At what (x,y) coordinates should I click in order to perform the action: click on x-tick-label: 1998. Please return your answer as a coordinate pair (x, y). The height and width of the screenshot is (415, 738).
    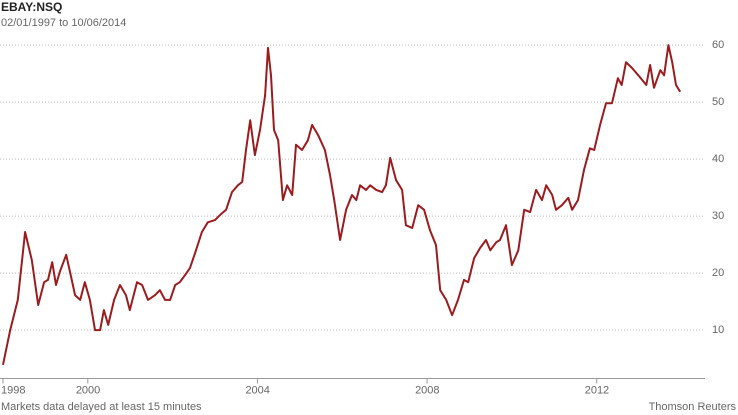
    Looking at the image, I should click on (13, 390).